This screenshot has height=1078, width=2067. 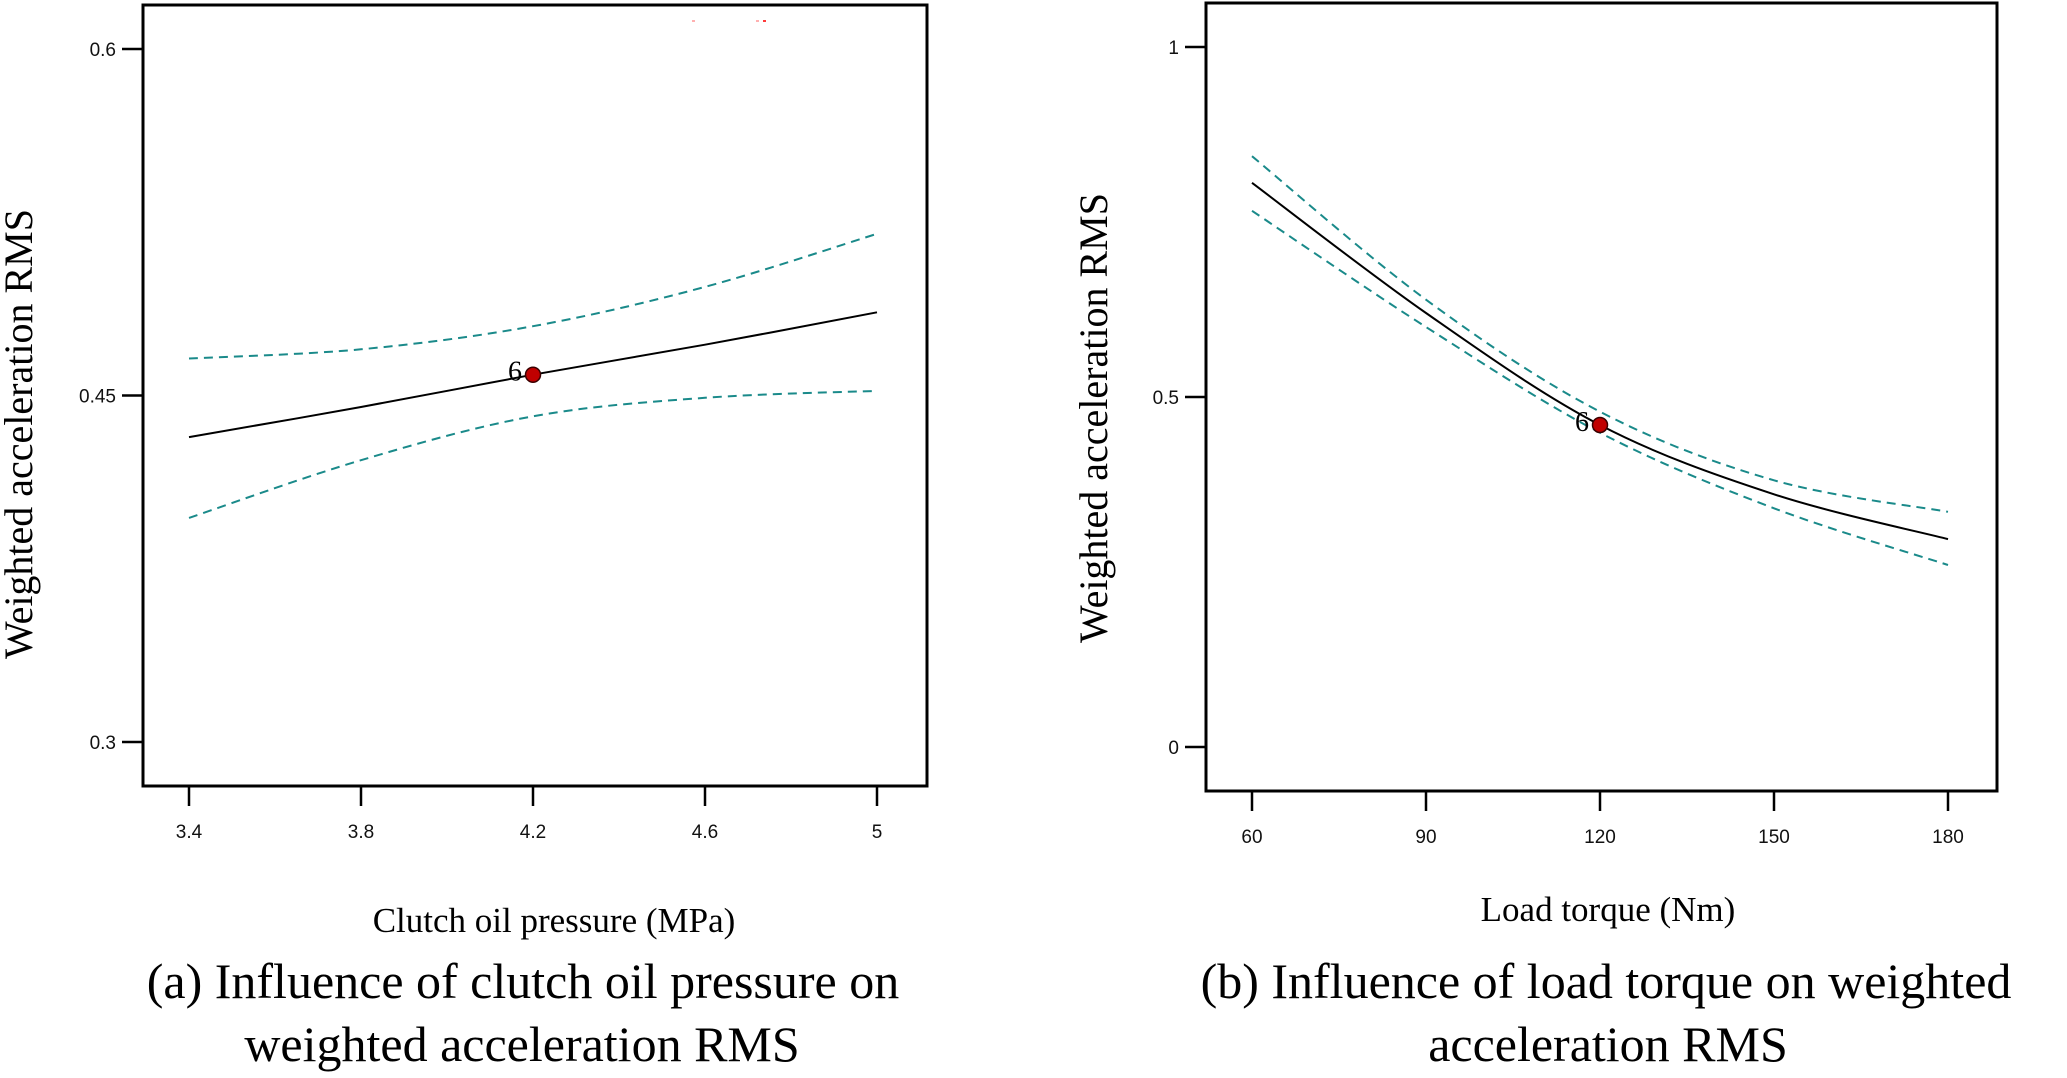 What do you see at coordinates (1425, 837) in the screenshot?
I see `x-tick-label: 90` at bounding box center [1425, 837].